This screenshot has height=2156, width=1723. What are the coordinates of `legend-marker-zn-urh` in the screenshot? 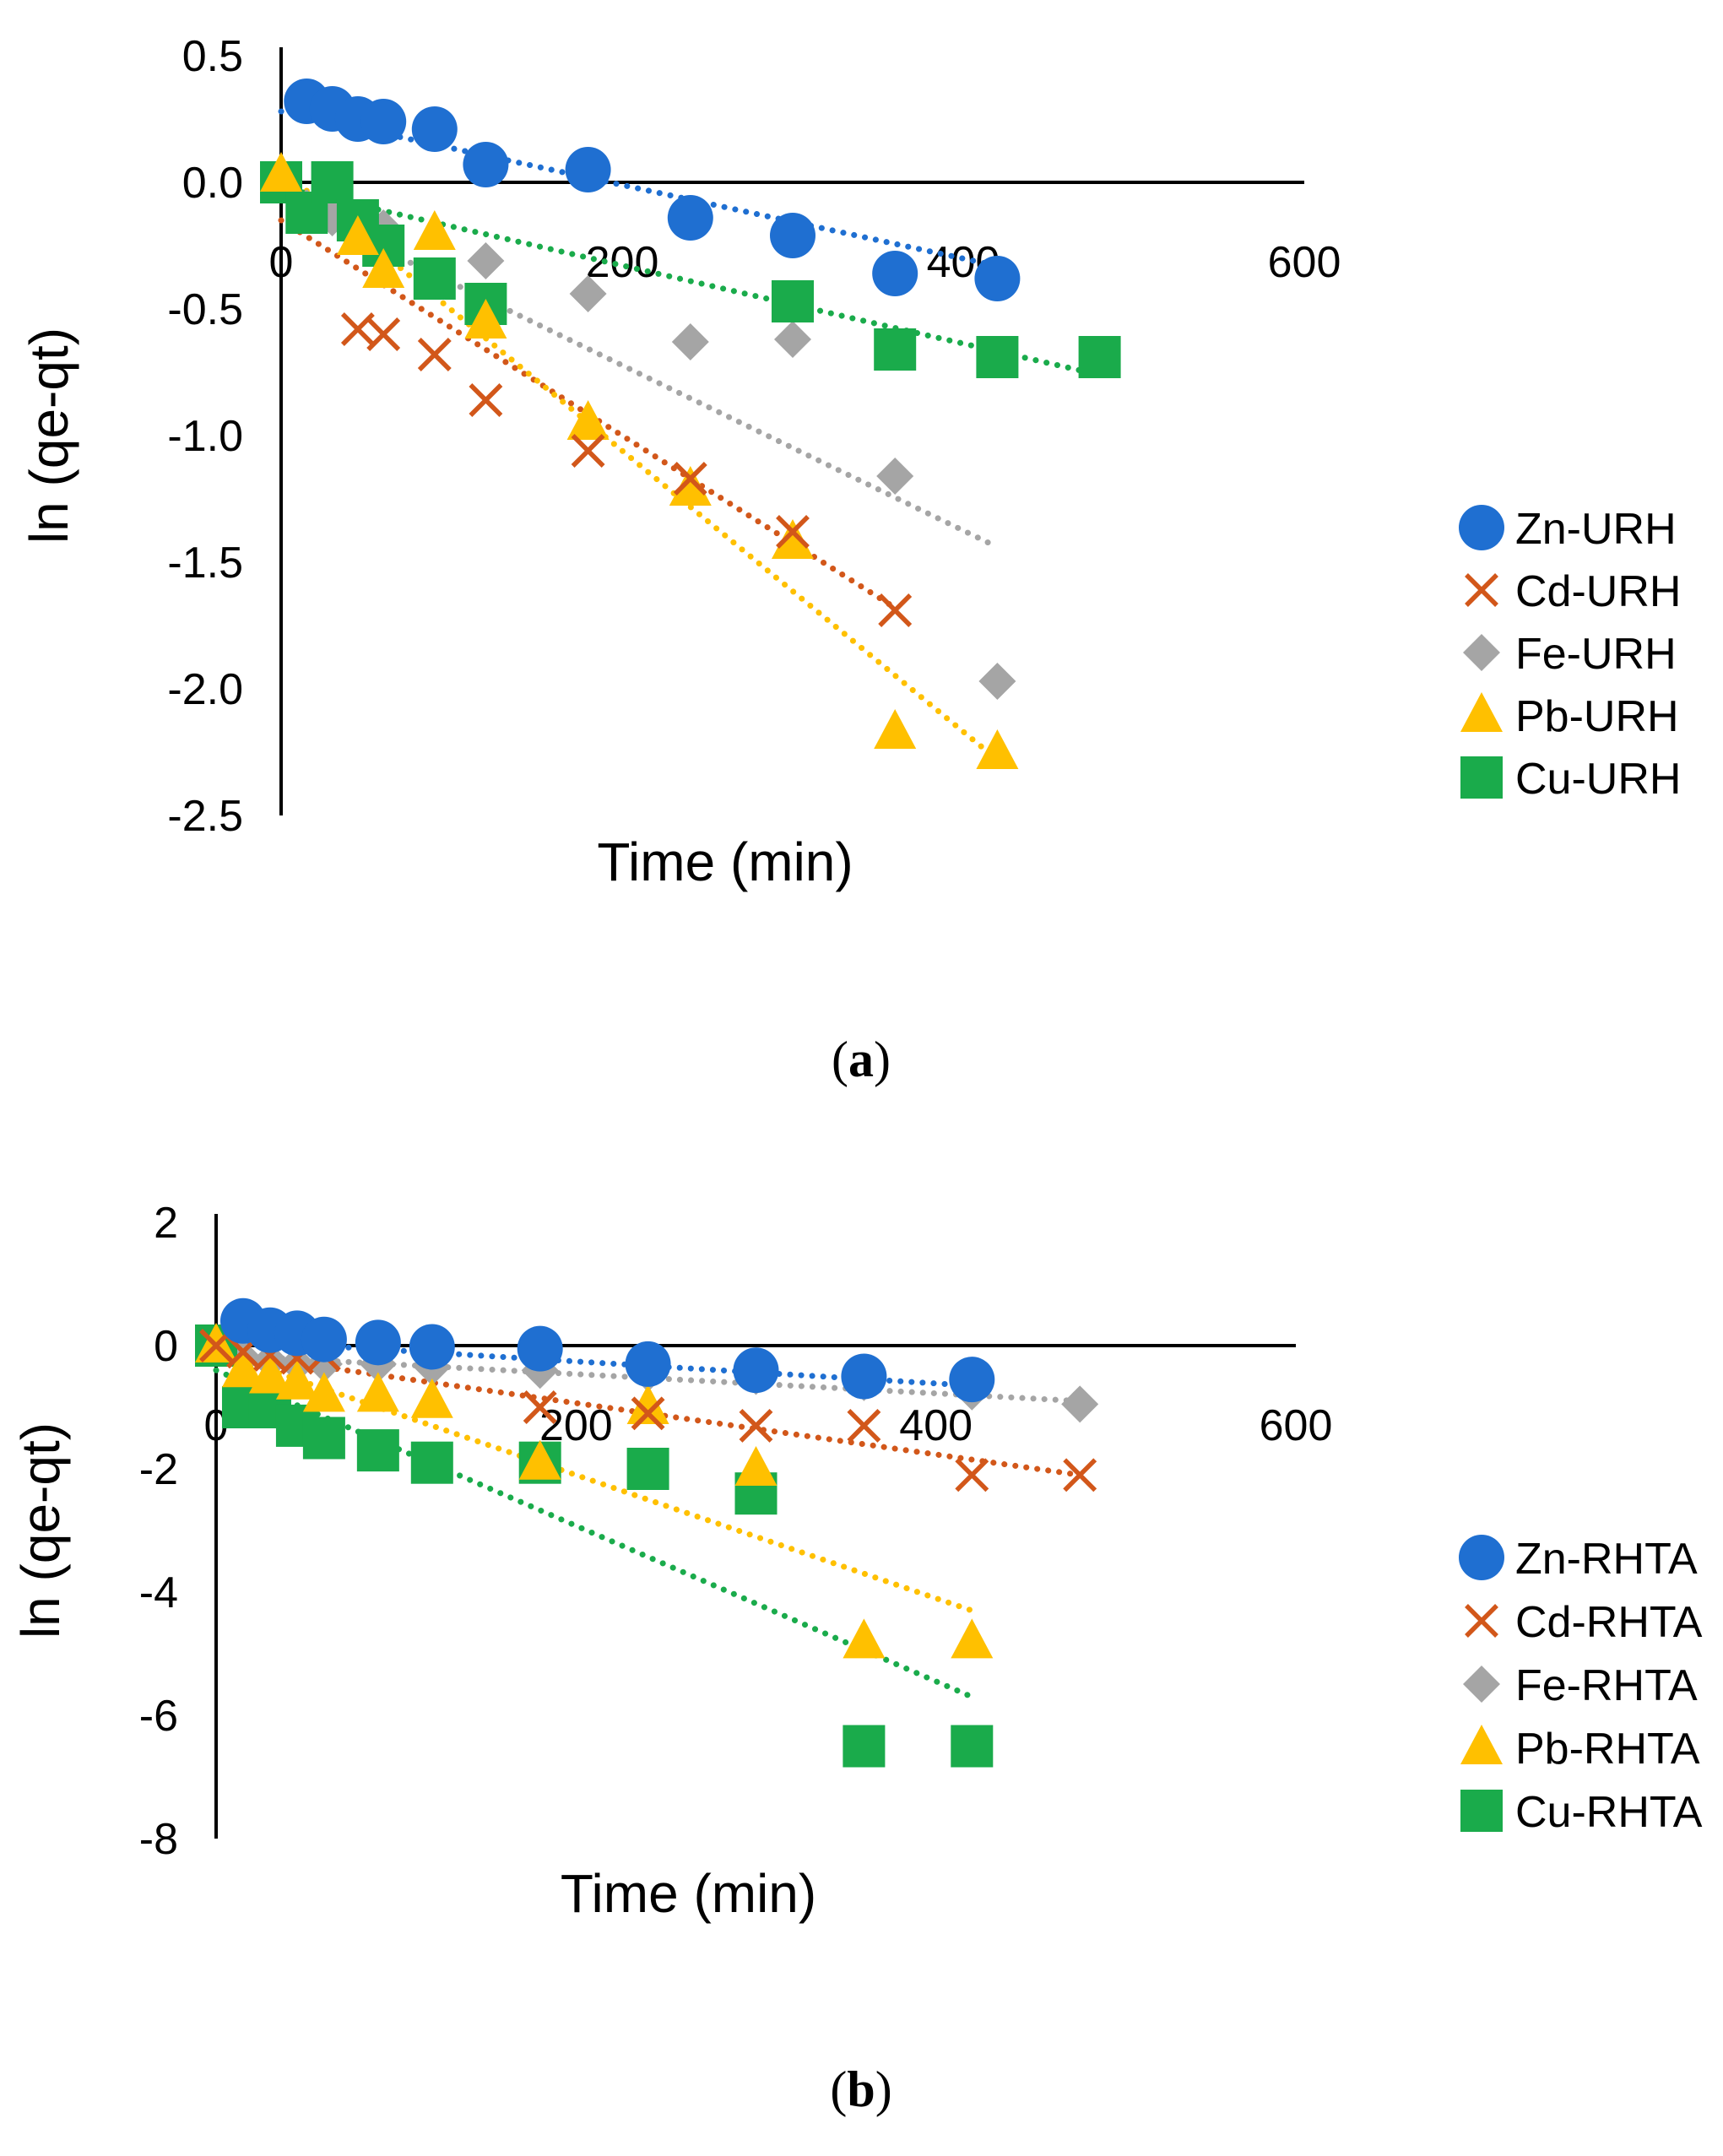 It's located at (1481, 527).